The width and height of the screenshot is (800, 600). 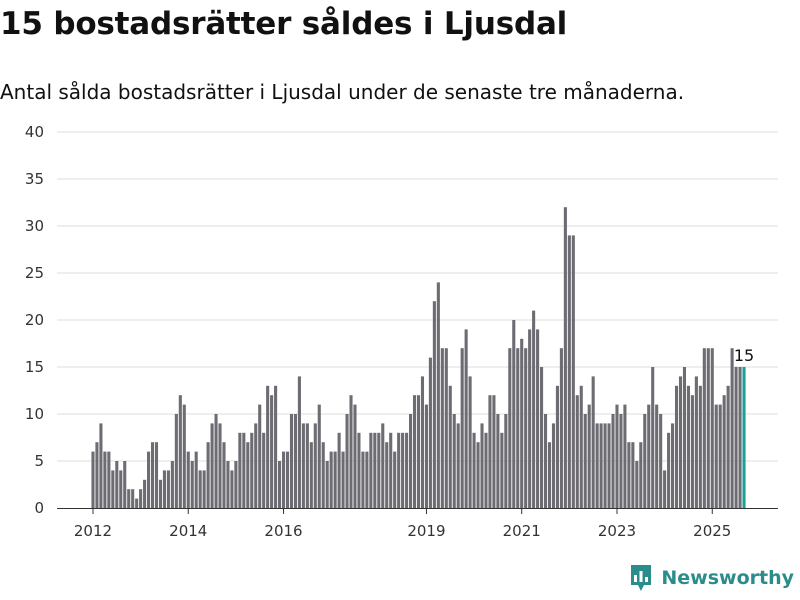 I want to click on y-tick-label: 0, so click(x=39, y=508).